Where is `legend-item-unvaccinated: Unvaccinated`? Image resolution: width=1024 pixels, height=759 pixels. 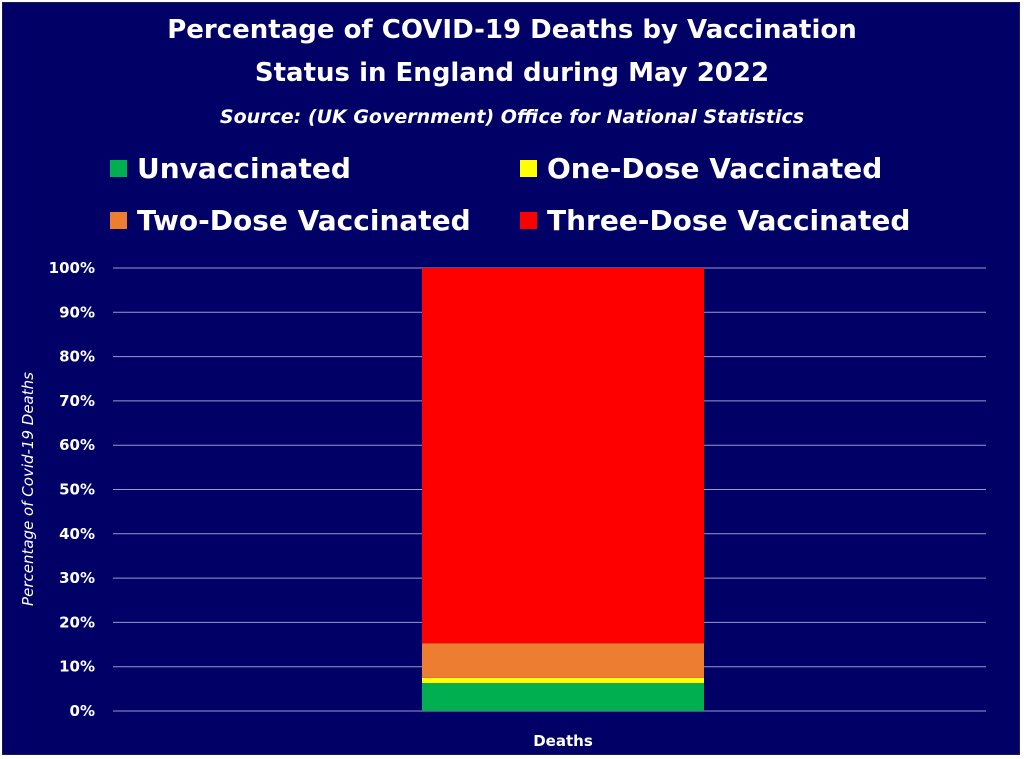 legend-item-unvaccinated: Unvaccinated is located at coordinates (230, 168).